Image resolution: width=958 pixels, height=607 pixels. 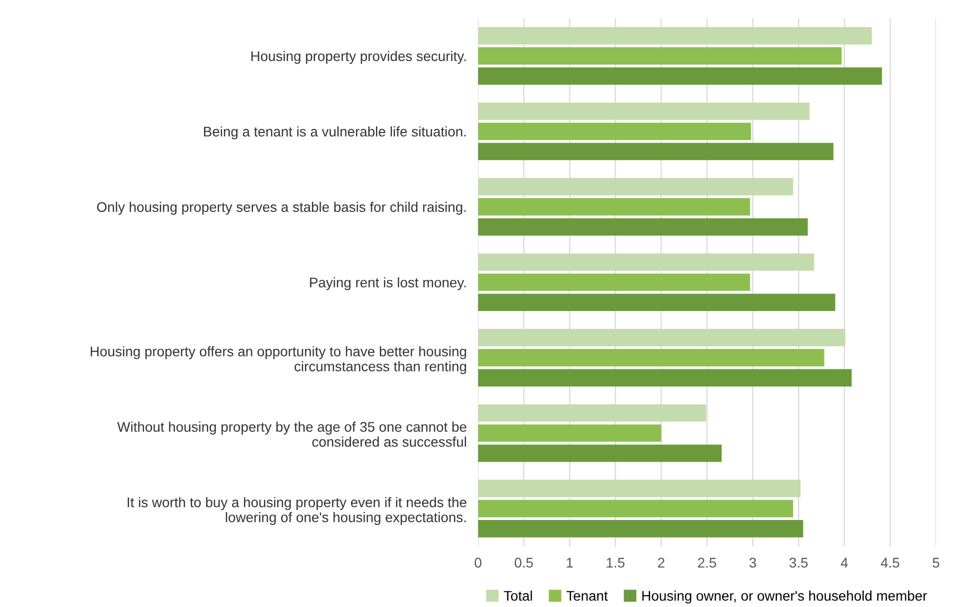 What do you see at coordinates (523, 563) in the screenshot?
I see `x-tick-label: 0.5` at bounding box center [523, 563].